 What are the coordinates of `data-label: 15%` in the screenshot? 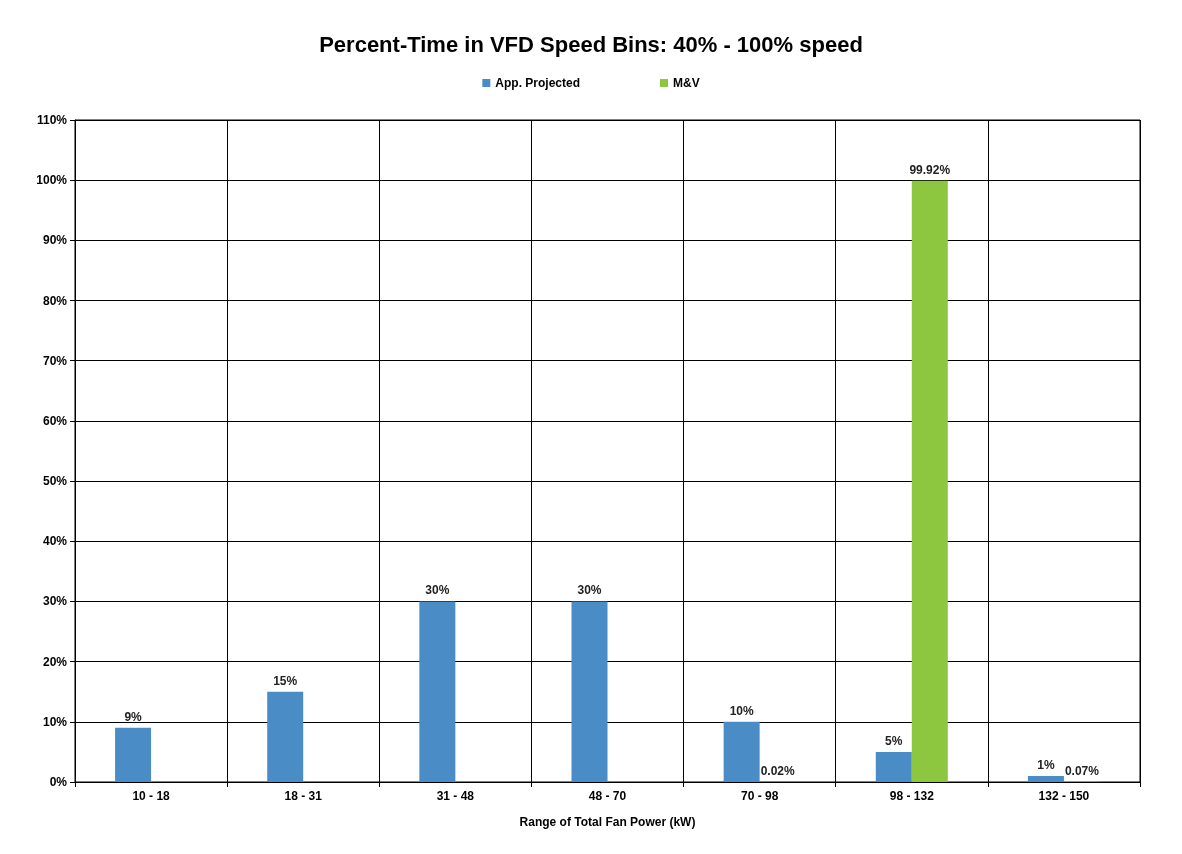 It's located at (285, 680).